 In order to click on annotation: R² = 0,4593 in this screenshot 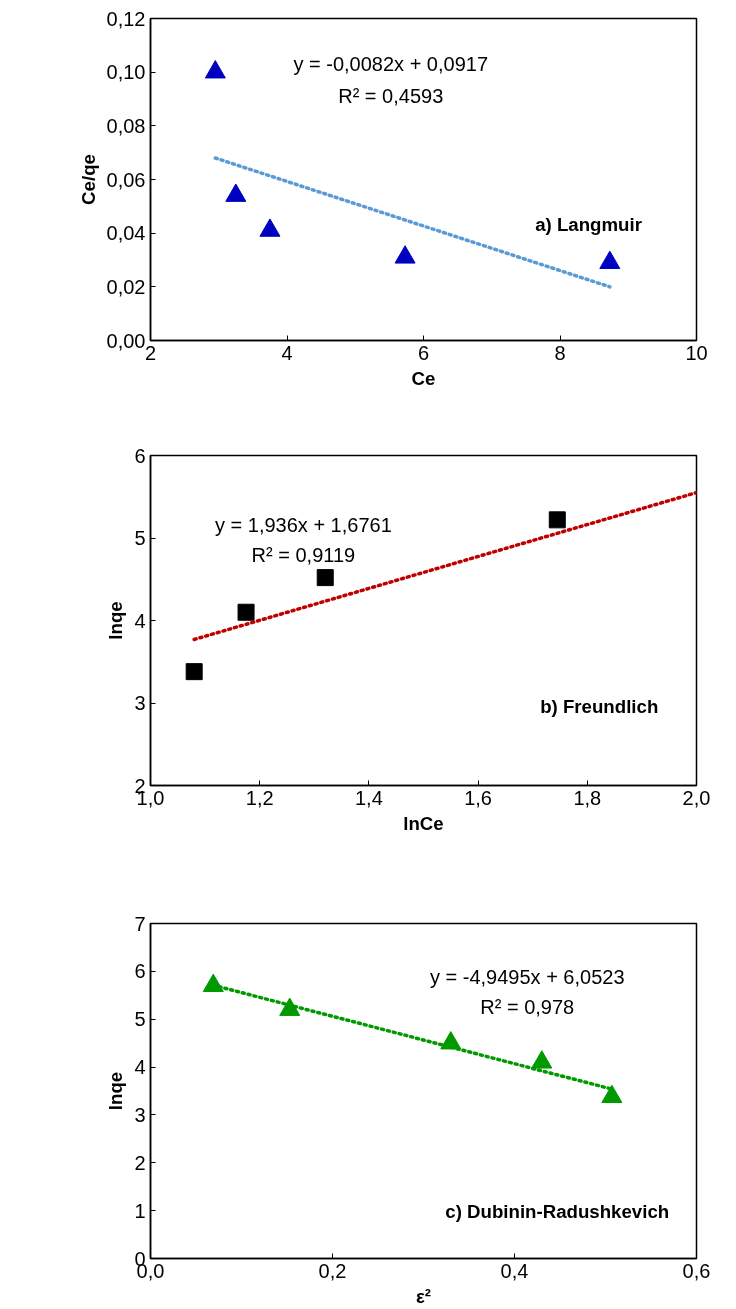, I will do `click(391, 95)`.